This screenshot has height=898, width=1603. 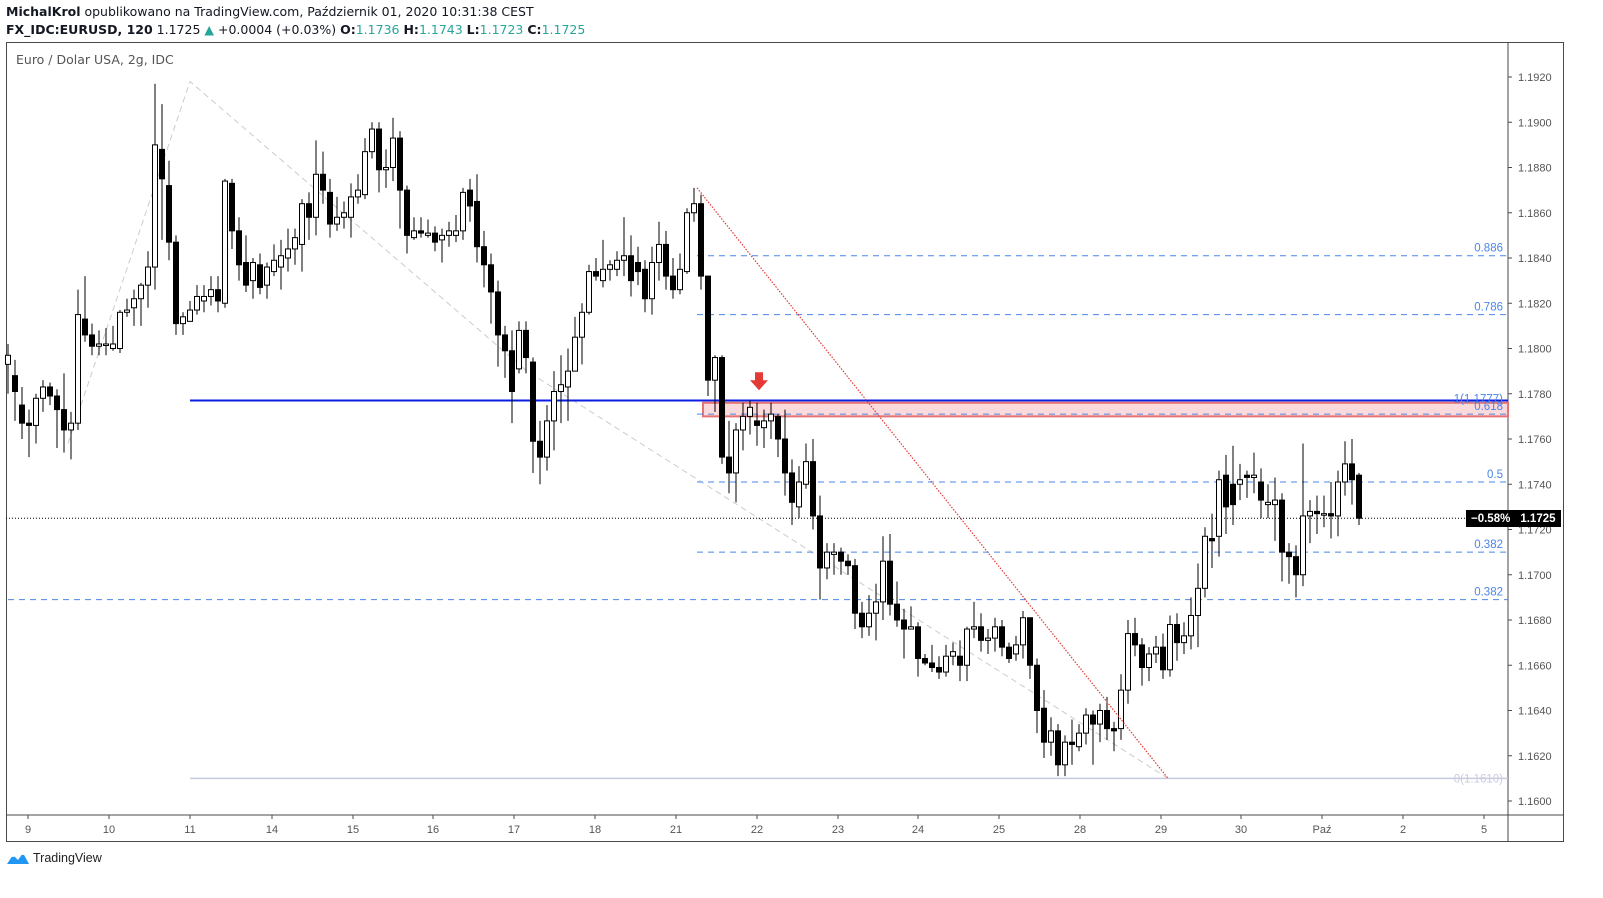 I want to click on open-value: 1.1736, so click(x=377, y=29).